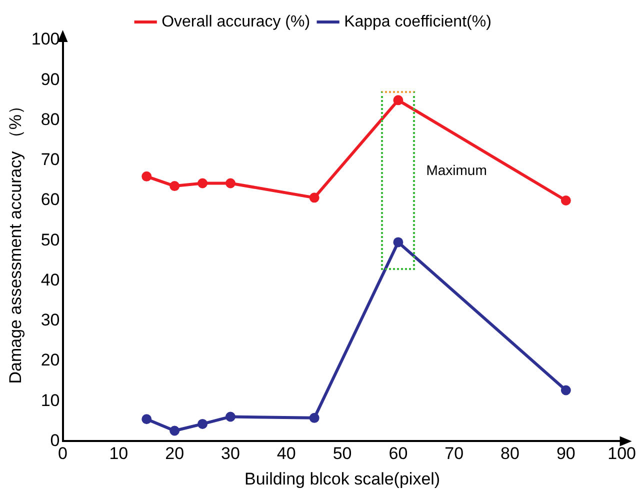 Image resolution: width=639 pixels, height=492 pixels. What do you see at coordinates (342, 454) in the screenshot?
I see `x-tick-label: 50` at bounding box center [342, 454].